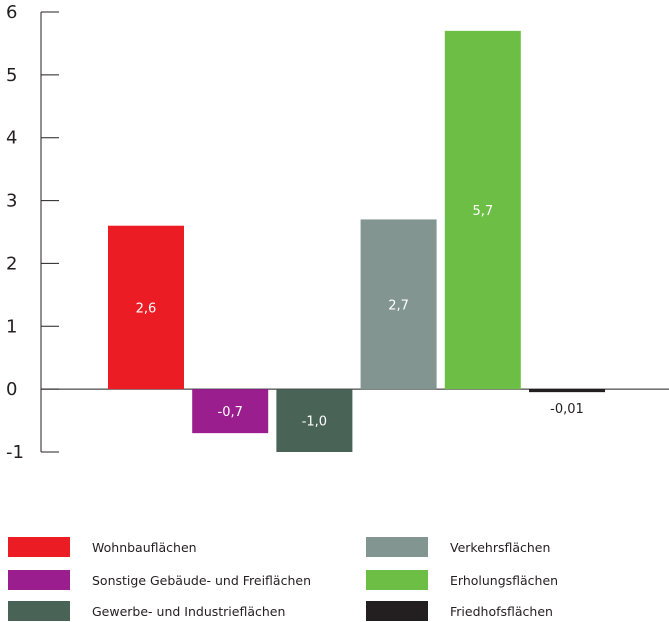  What do you see at coordinates (11, 12) in the screenshot?
I see `y-tick-label: 6` at bounding box center [11, 12].